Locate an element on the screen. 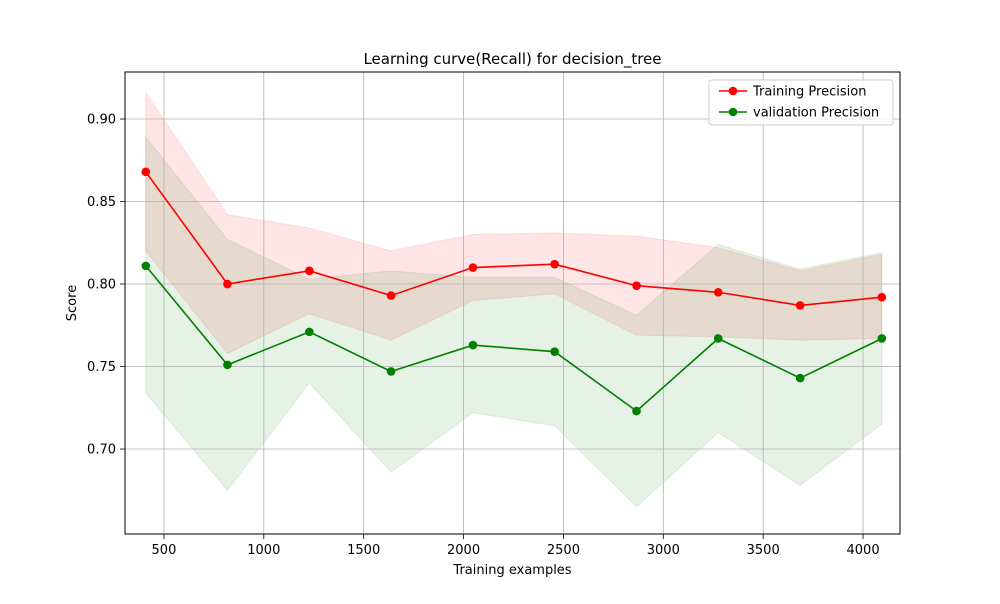  x-tick-label: 3000 is located at coordinates (663, 550).